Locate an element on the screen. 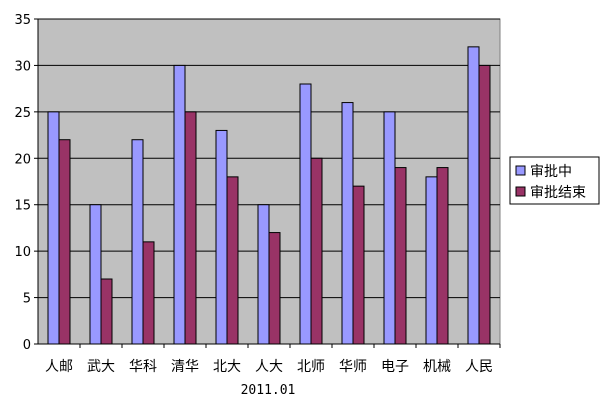  x-category-label: 电子 is located at coordinates (395, 367).